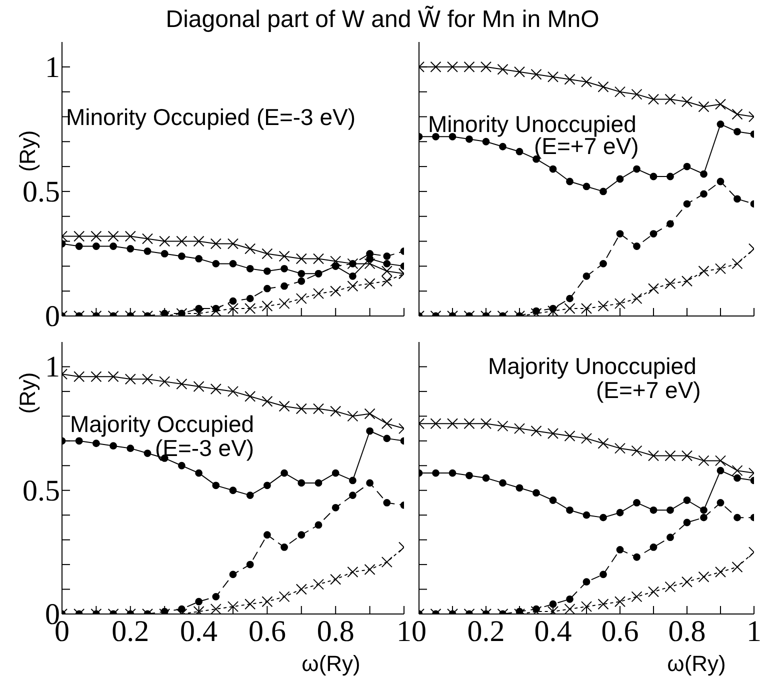  What do you see at coordinates (532, 124) in the screenshot?
I see `annotation: Minority Unoccupied` at bounding box center [532, 124].